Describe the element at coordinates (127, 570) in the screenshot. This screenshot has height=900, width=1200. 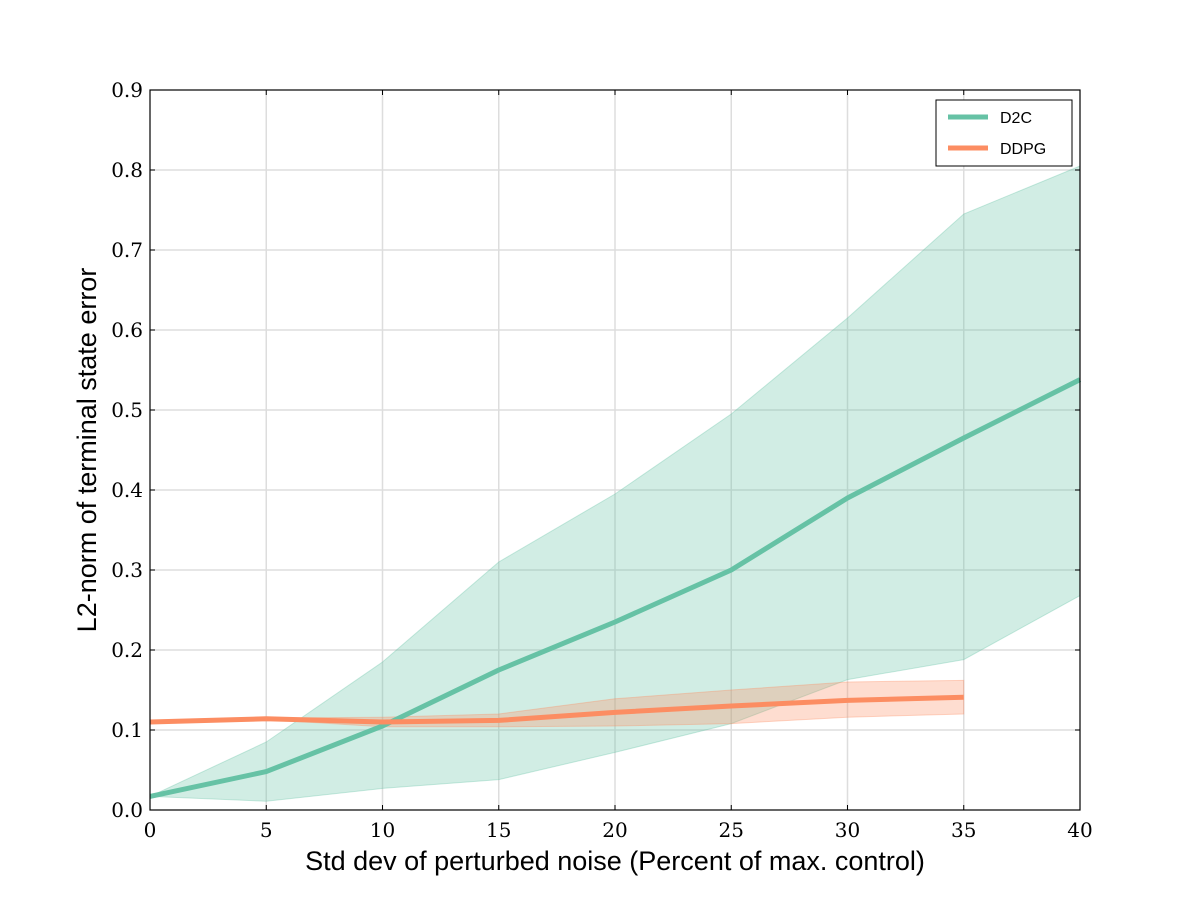
I see `y-tick-label: 0.3` at that location.